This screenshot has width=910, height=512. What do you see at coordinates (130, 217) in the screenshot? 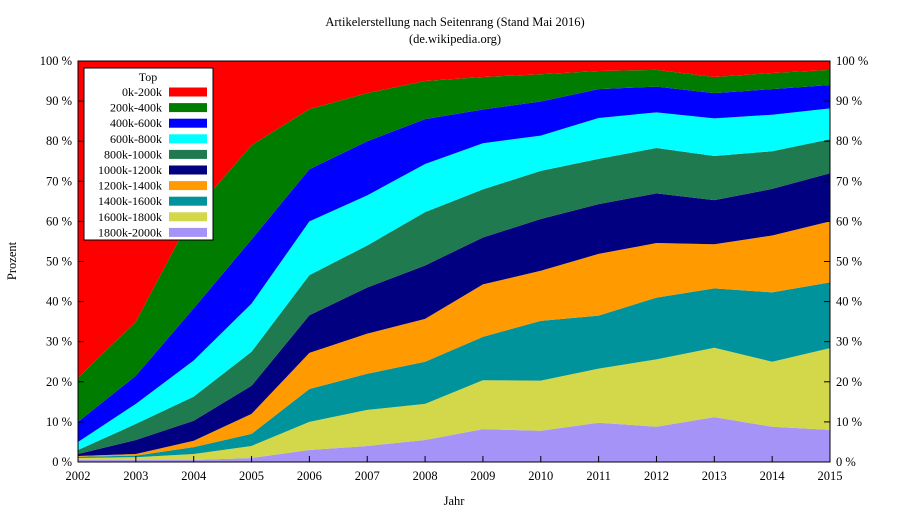
I see `legend-label: 1600k-1800k` at bounding box center [130, 217].